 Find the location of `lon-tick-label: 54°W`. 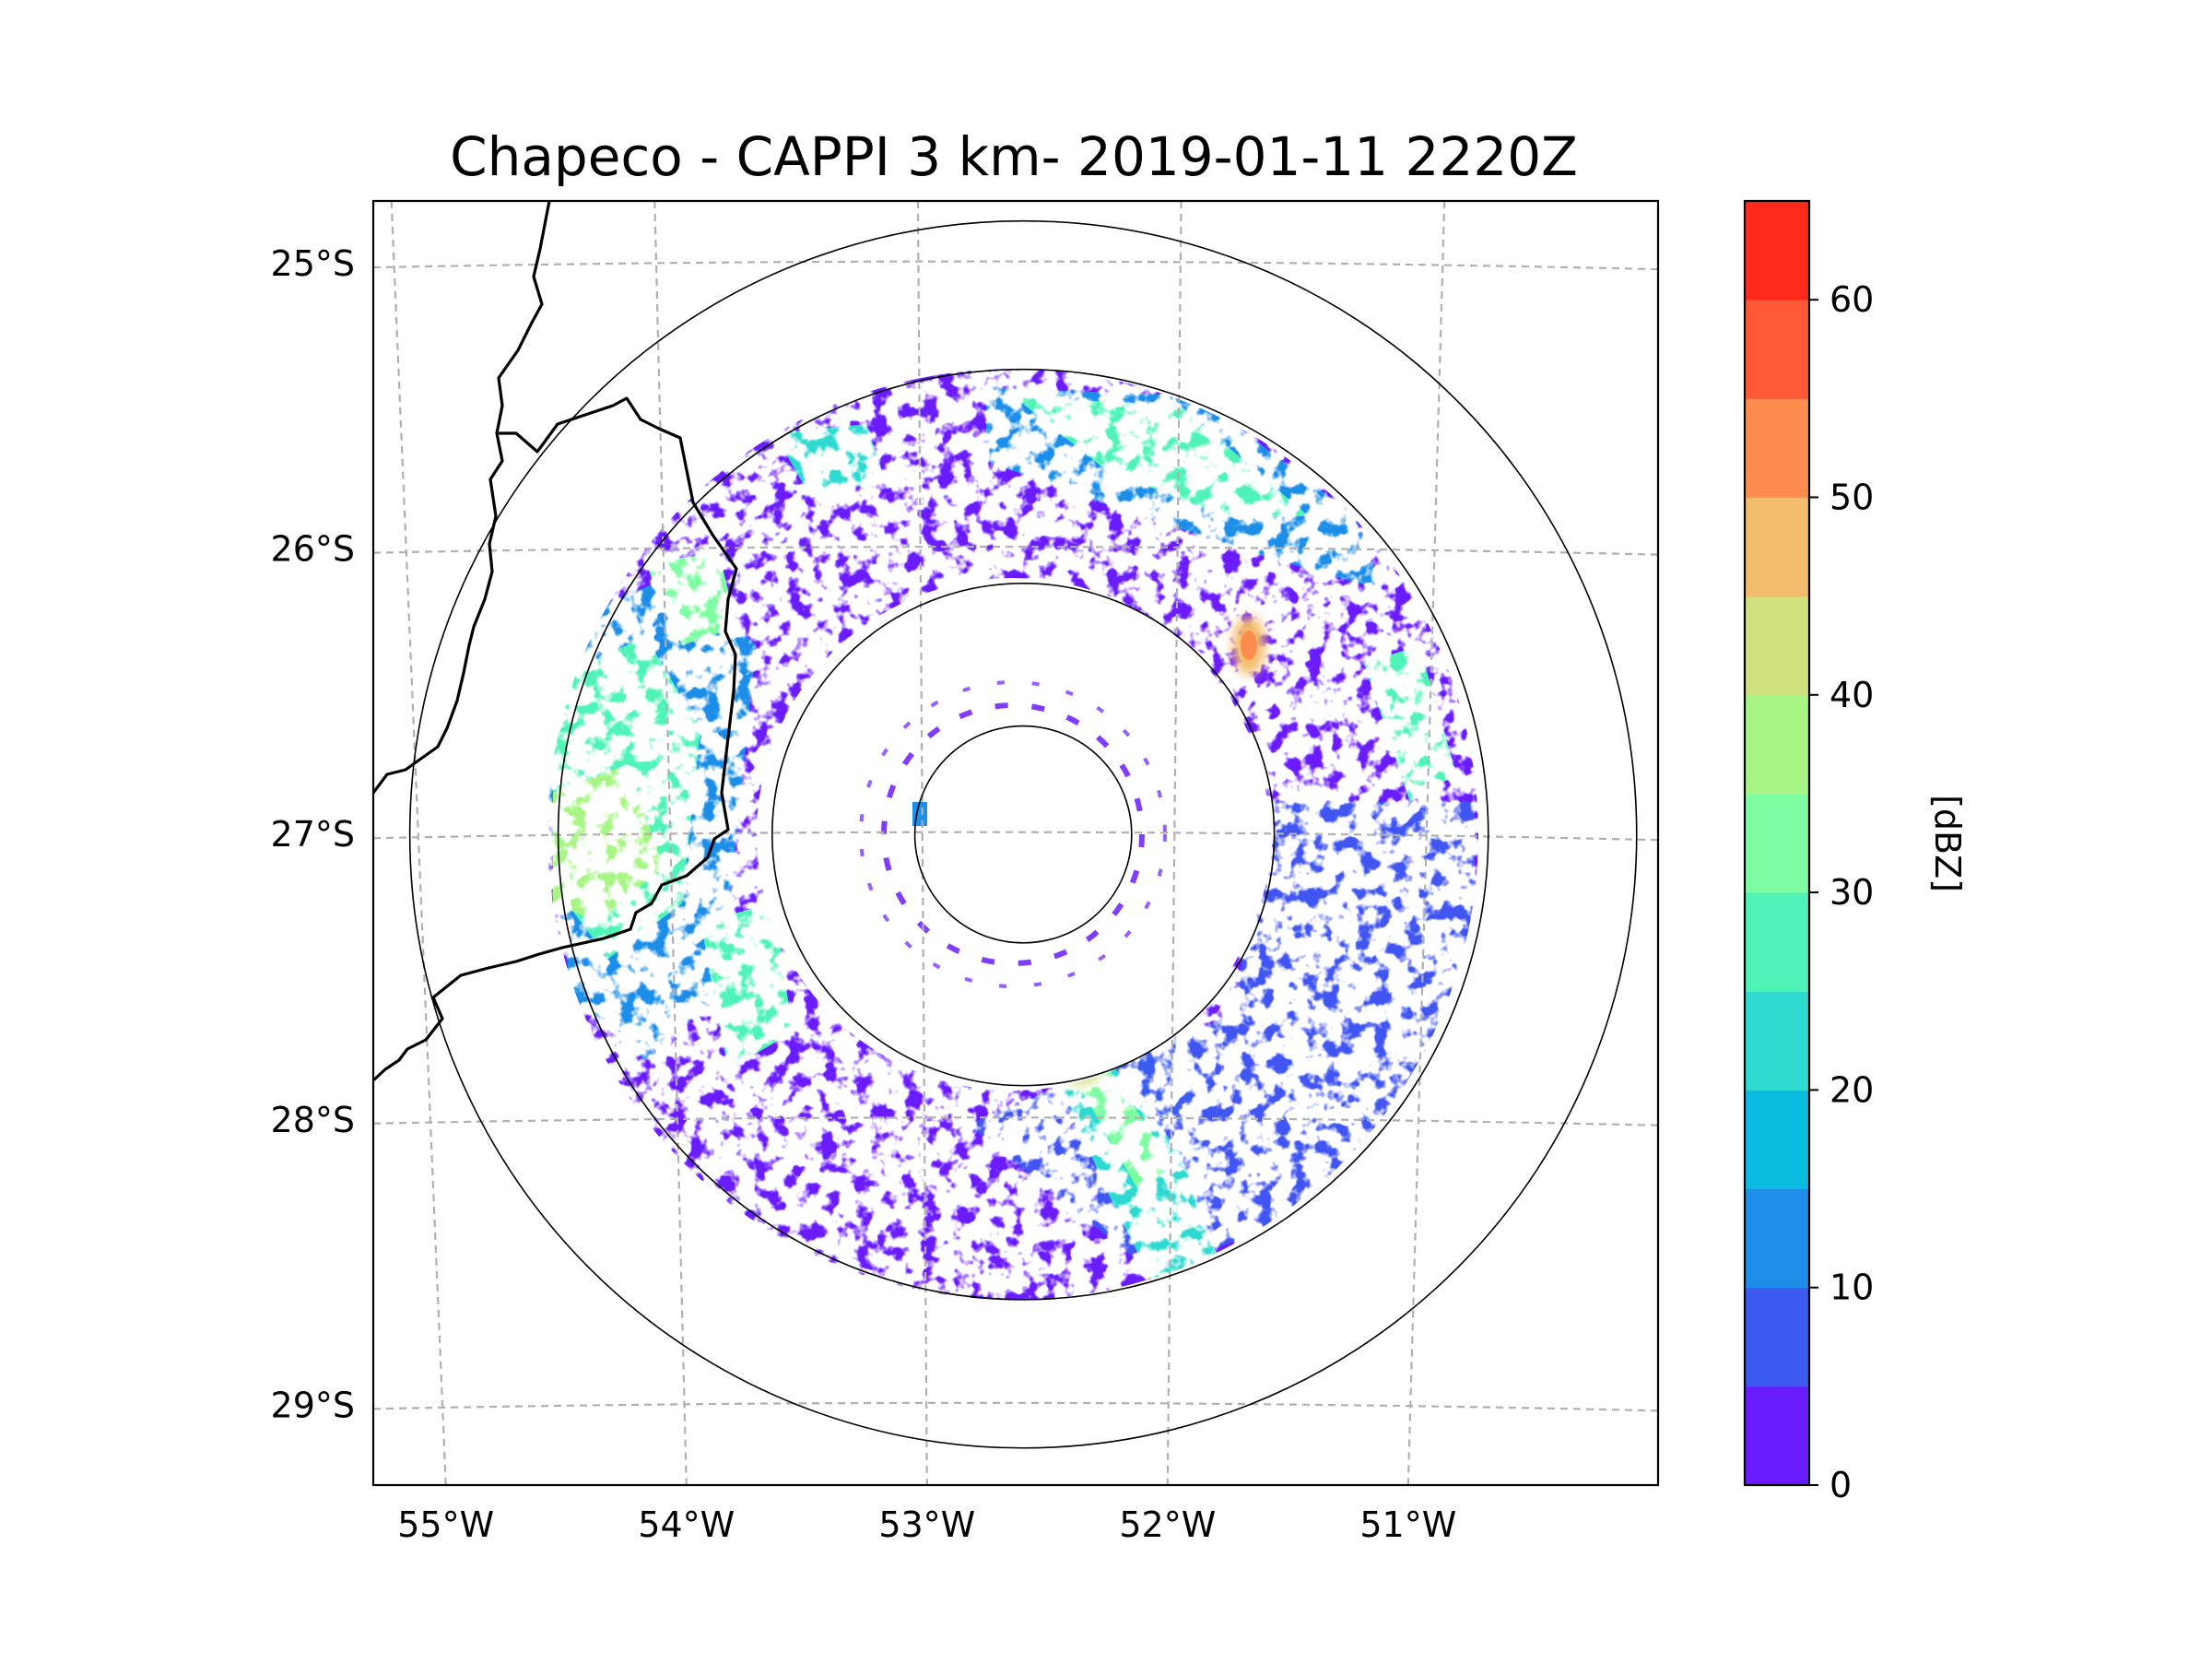

lon-tick-label: 54°W is located at coordinates (686, 1524).